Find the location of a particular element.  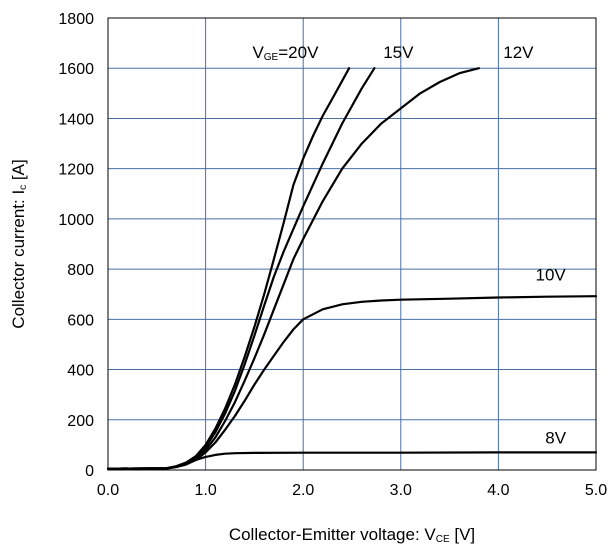

curve-label-vge-10: 10V is located at coordinates (550, 274).